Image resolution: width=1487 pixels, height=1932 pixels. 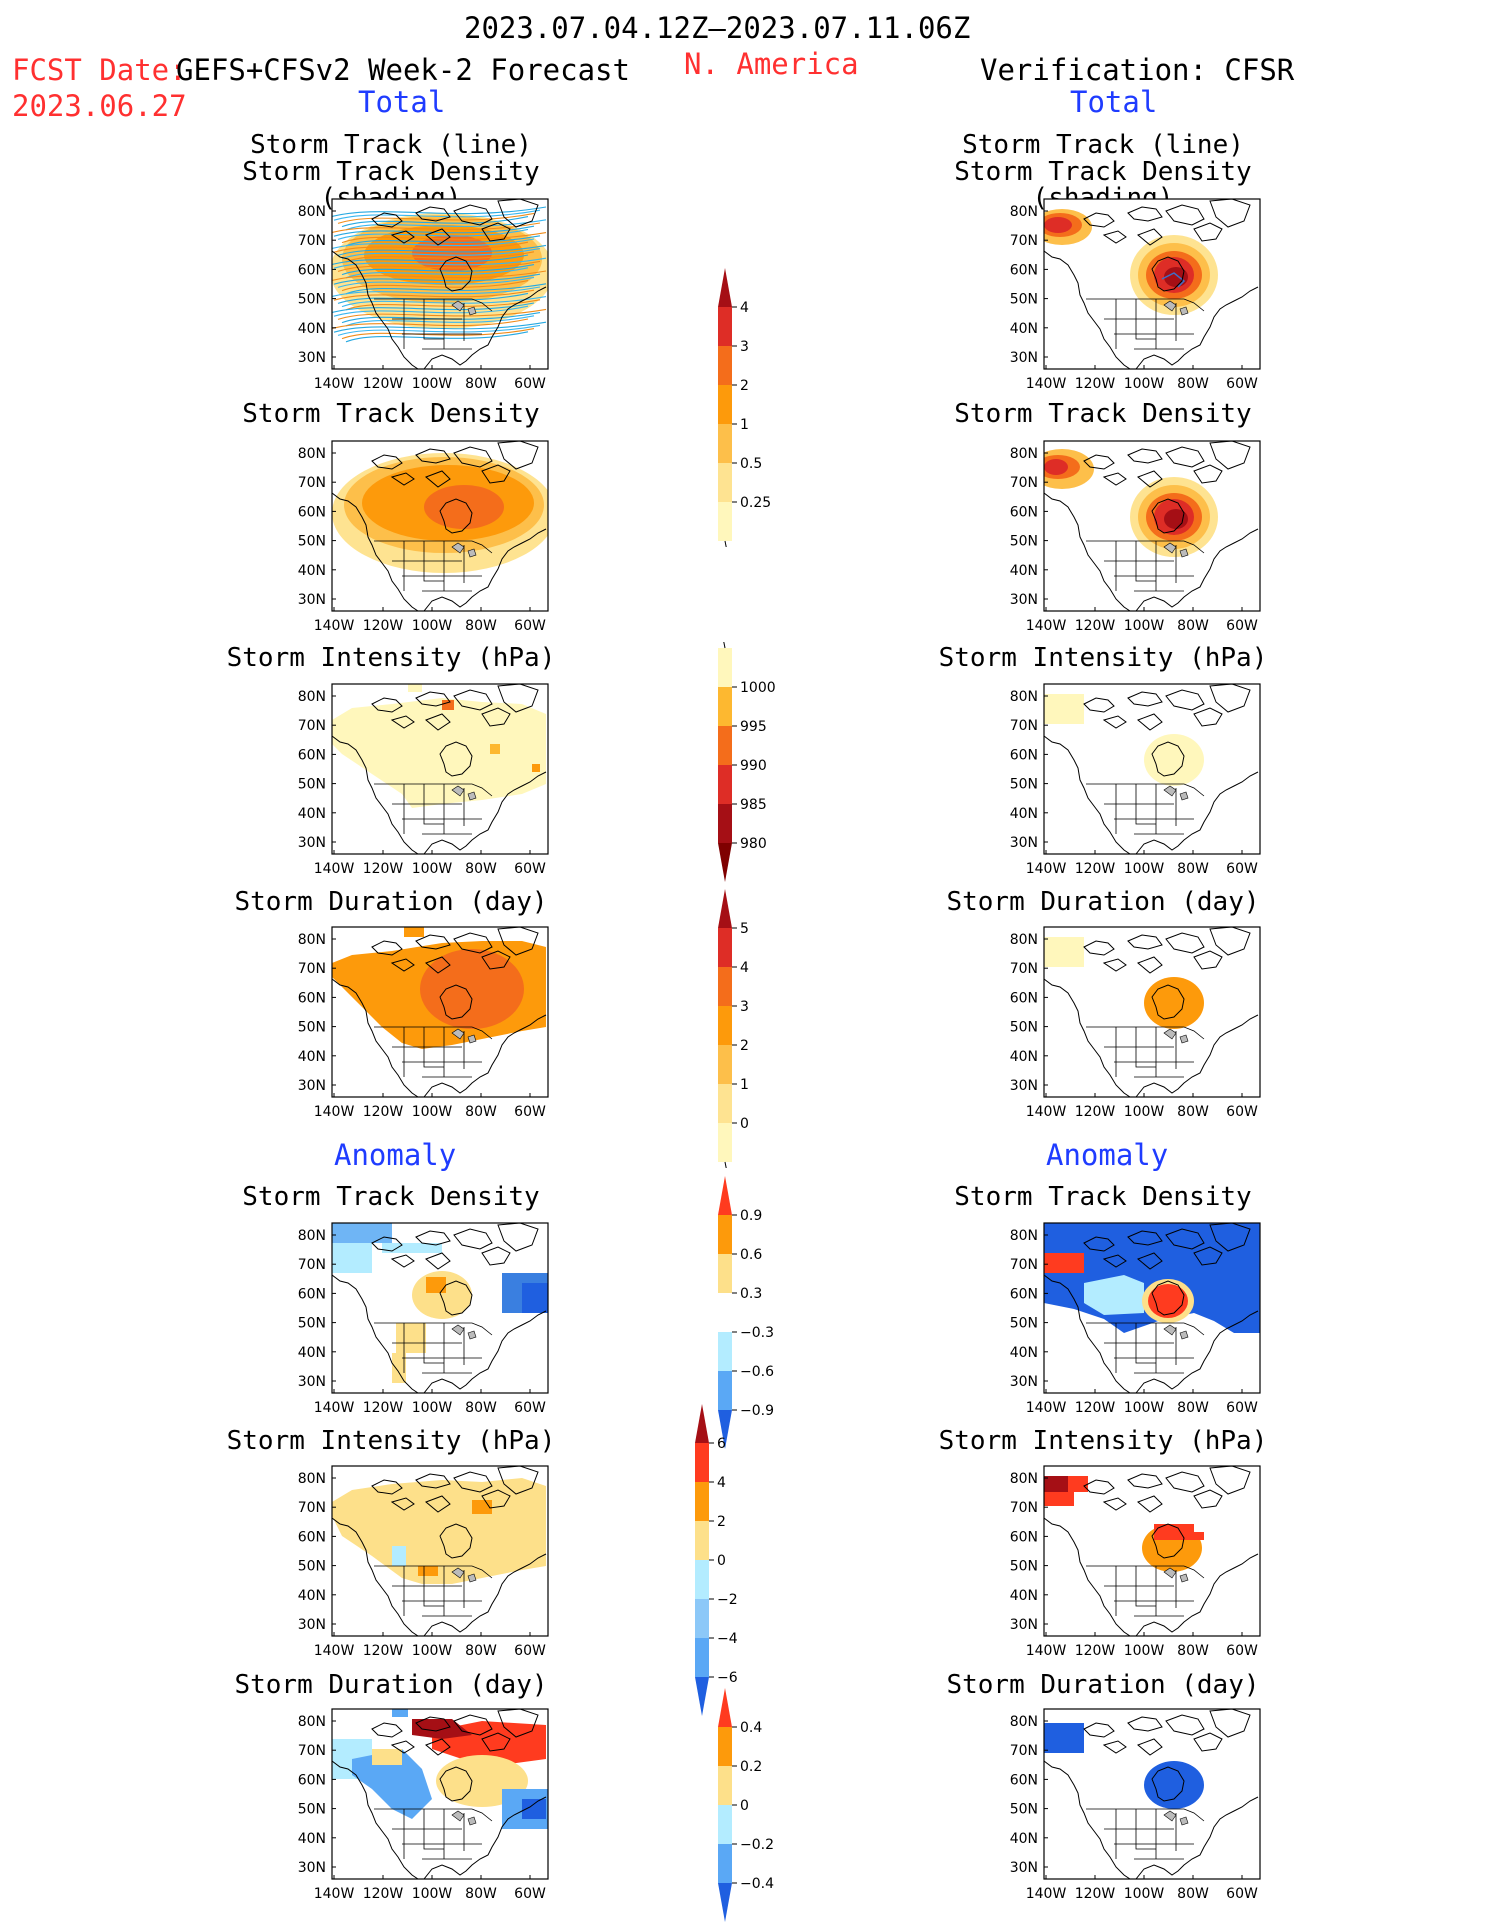 What do you see at coordinates (753, 844) in the screenshot?
I see `colorbar-label: 980` at bounding box center [753, 844].